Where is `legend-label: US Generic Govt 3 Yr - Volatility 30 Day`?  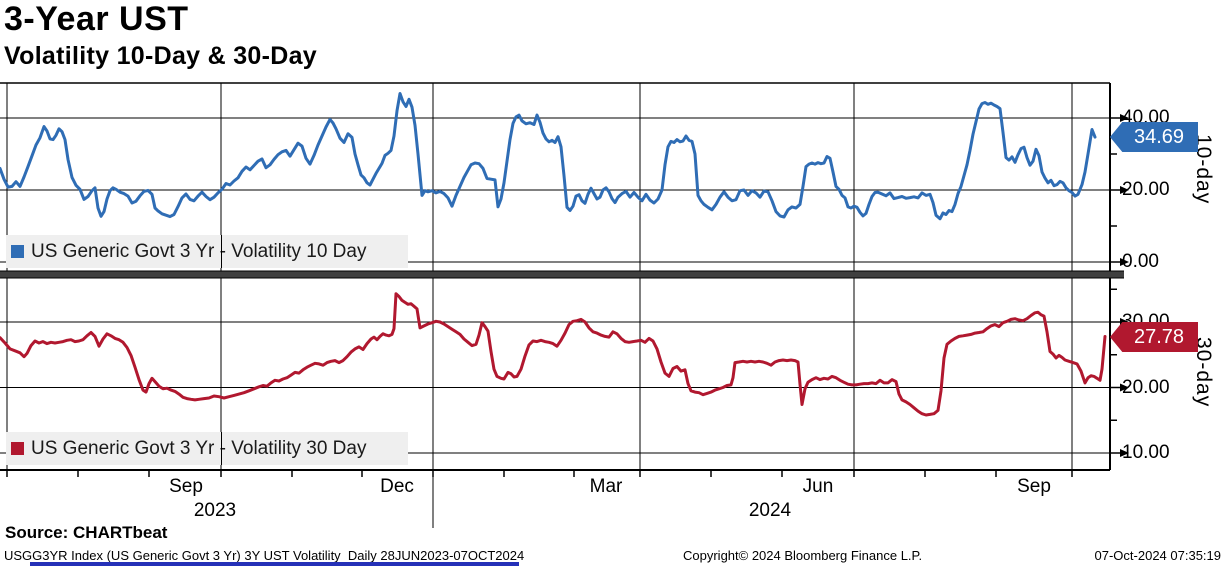
legend-label: US Generic Govt 3 Yr - Volatility 30 Day is located at coordinates (199, 448).